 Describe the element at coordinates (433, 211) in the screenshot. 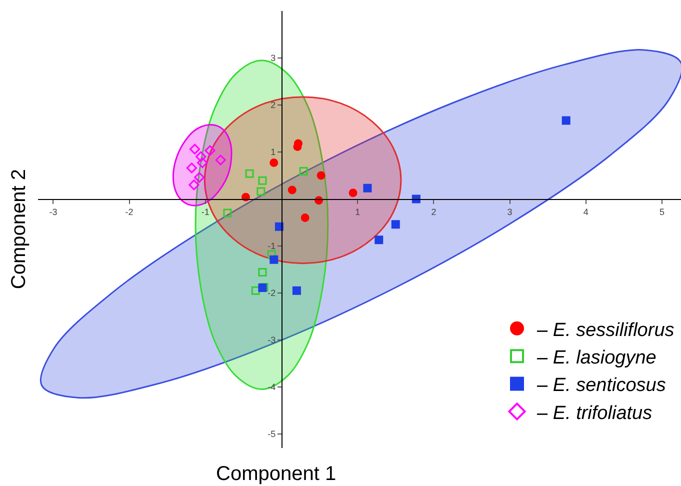

I see `x-tick-label: 2` at that location.